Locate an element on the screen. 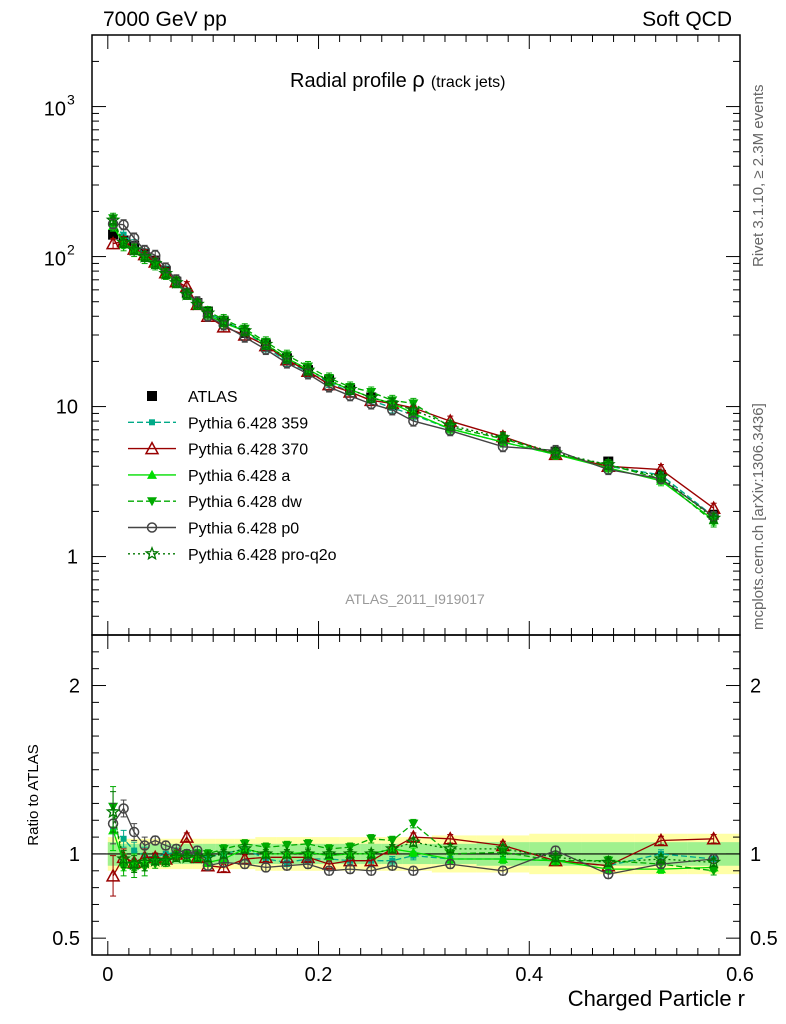 The width and height of the screenshot is (786, 1024). legend-entry: Pythia 6.428 dw is located at coordinates (215, 502).